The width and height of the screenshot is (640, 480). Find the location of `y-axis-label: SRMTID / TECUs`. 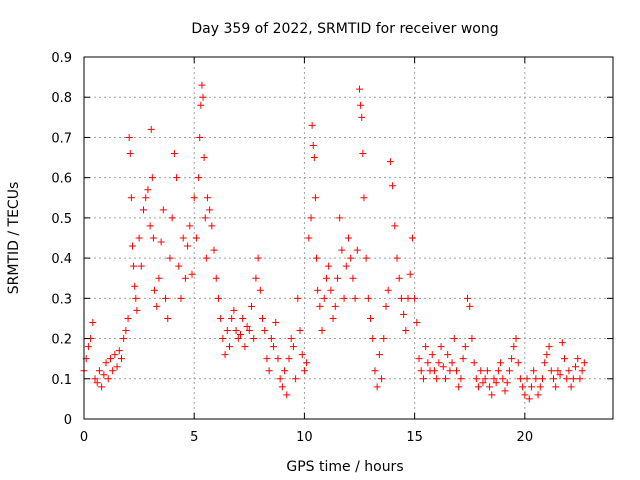

y-axis-label: SRMTID / TECUs is located at coordinates (14, 238).